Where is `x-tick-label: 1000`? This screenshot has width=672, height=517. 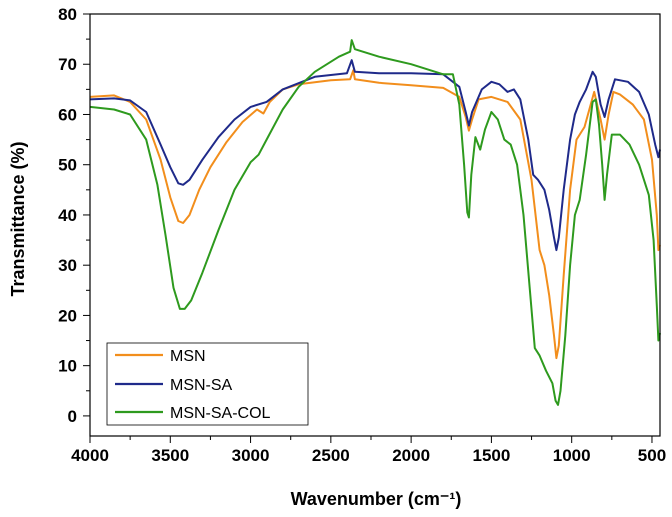
x-tick-label: 1000 is located at coordinates (572, 455).